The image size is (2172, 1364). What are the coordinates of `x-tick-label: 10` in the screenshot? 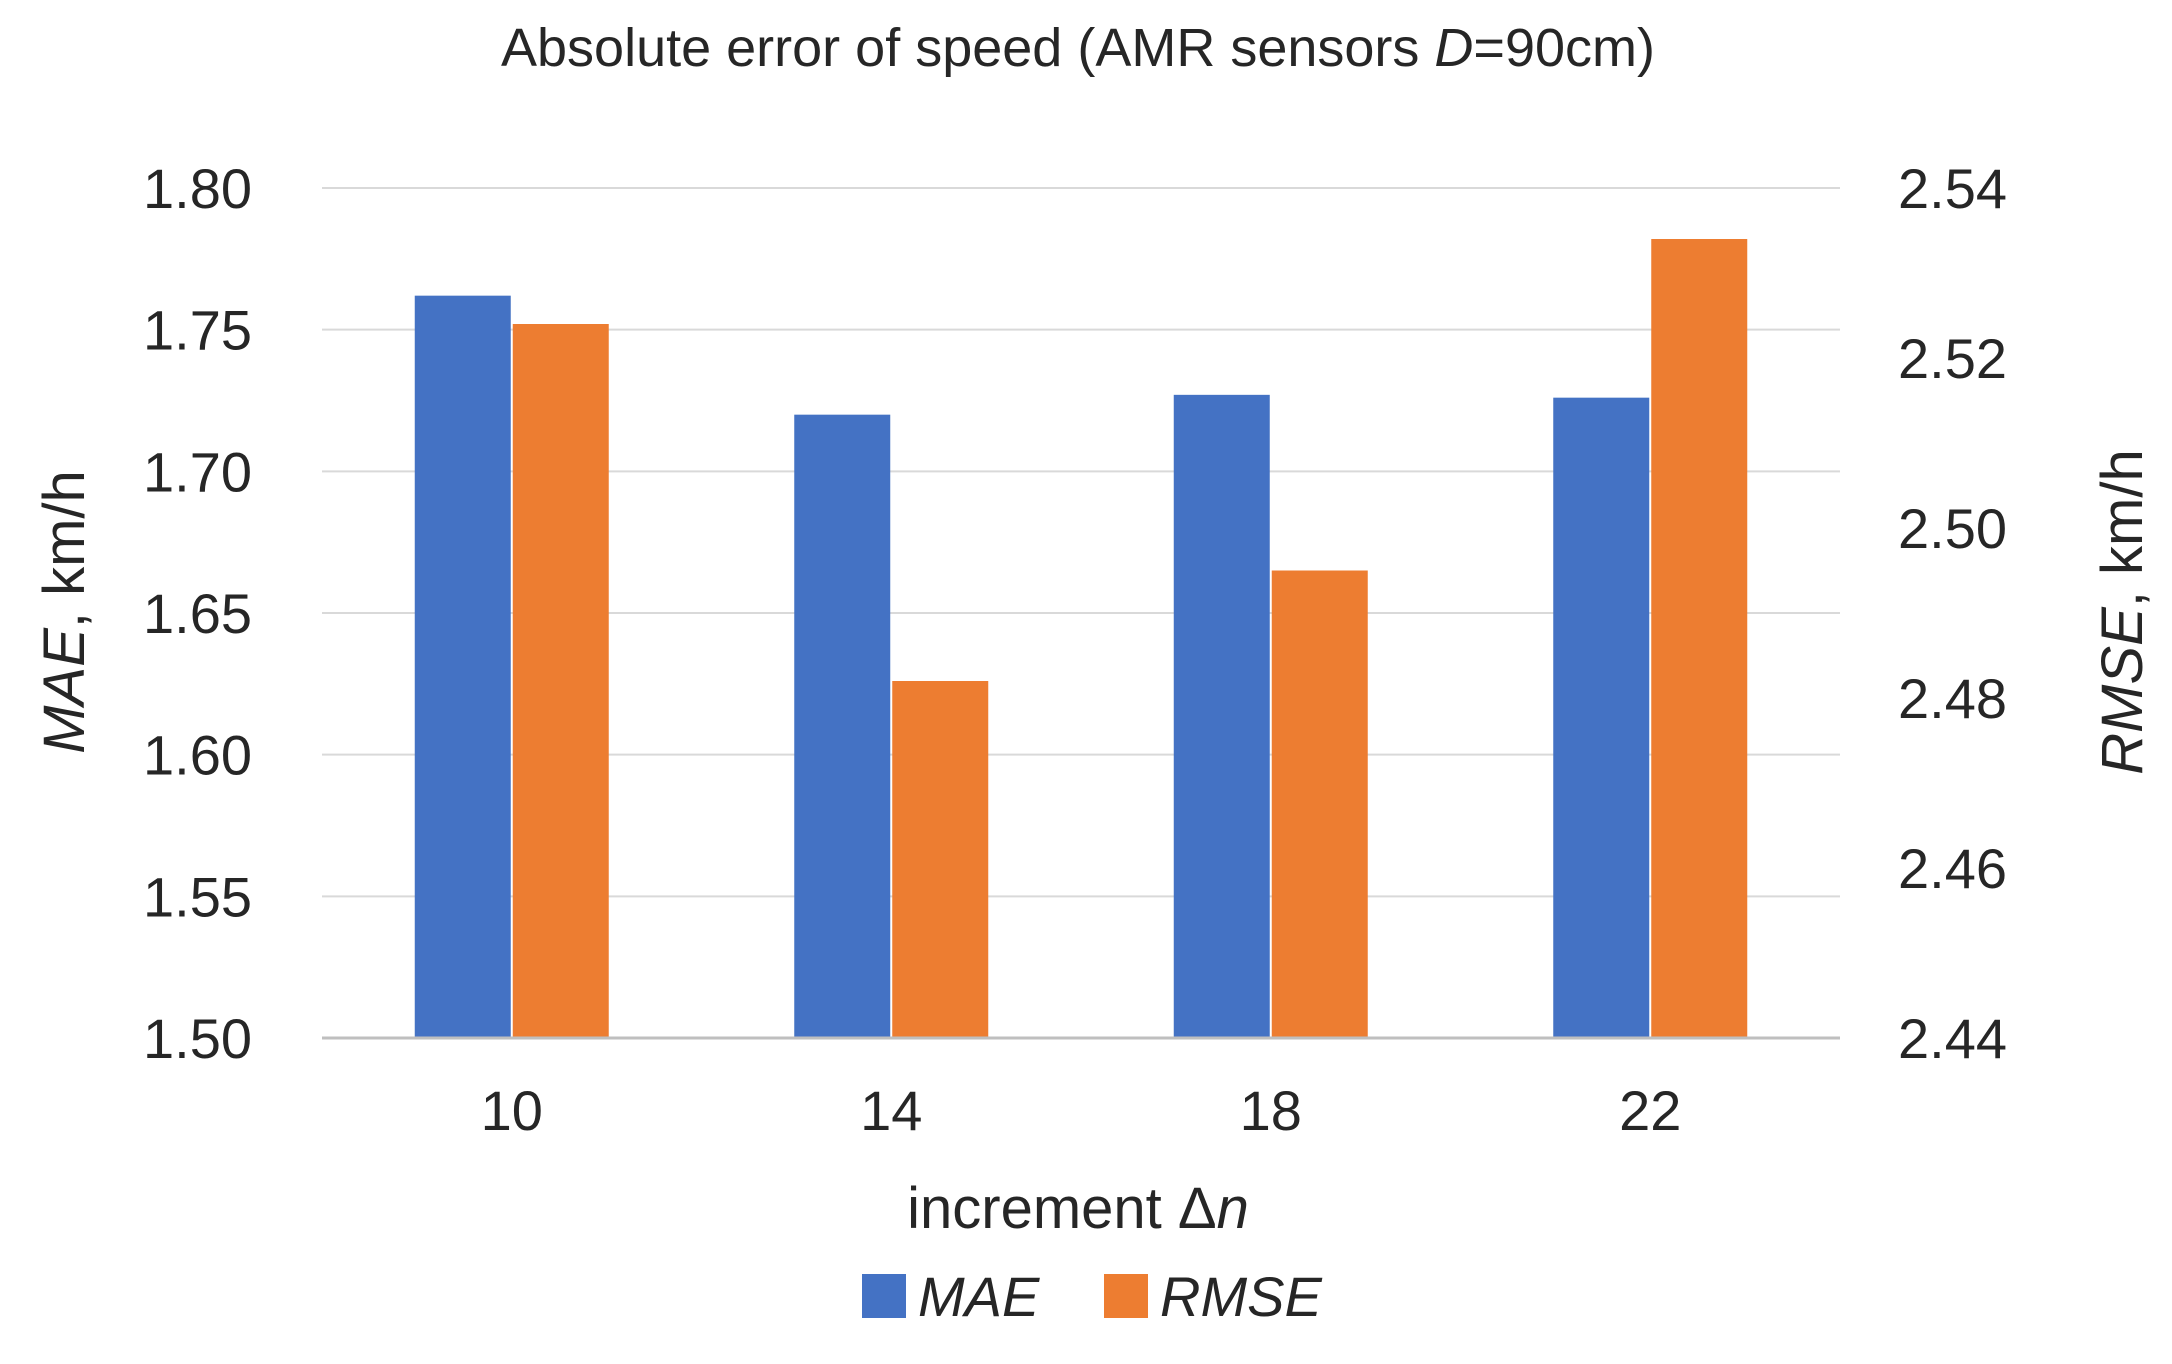 It's located at (512, 1110).